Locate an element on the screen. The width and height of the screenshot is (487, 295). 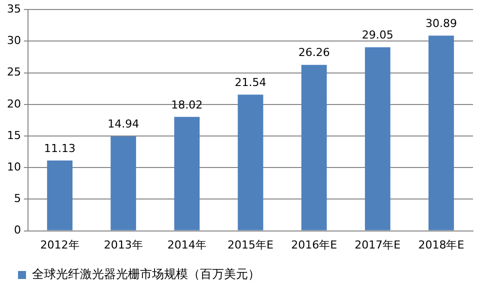
y-tick-label: 25 is located at coordinates (13, 72).